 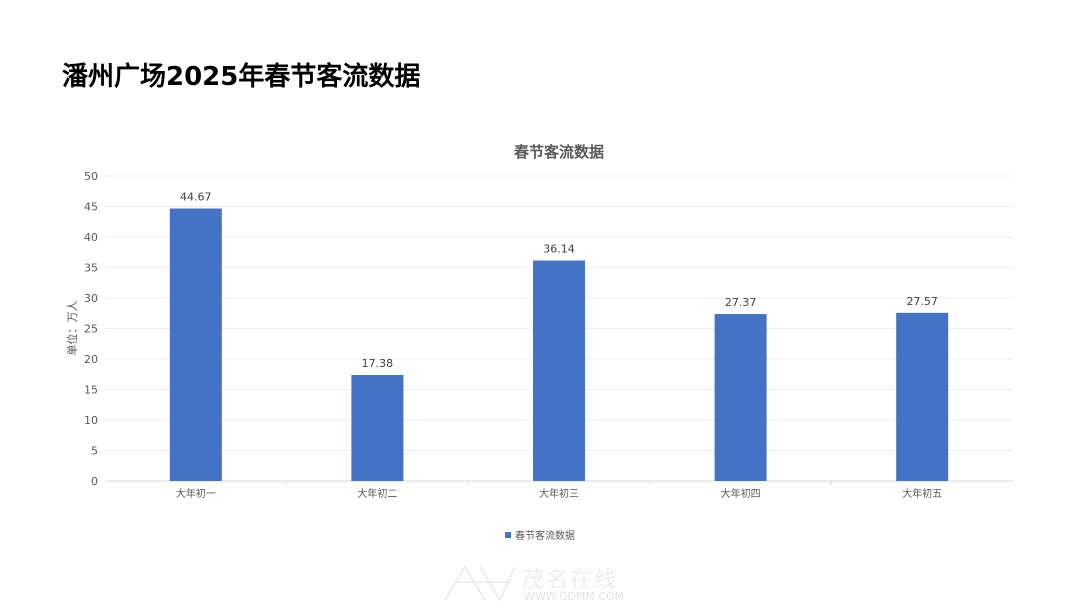 What do you see at coordinates (741, 493) in the screenshot?
I see `x-tick-label: 大年初四` at bounding box center [741, 493].